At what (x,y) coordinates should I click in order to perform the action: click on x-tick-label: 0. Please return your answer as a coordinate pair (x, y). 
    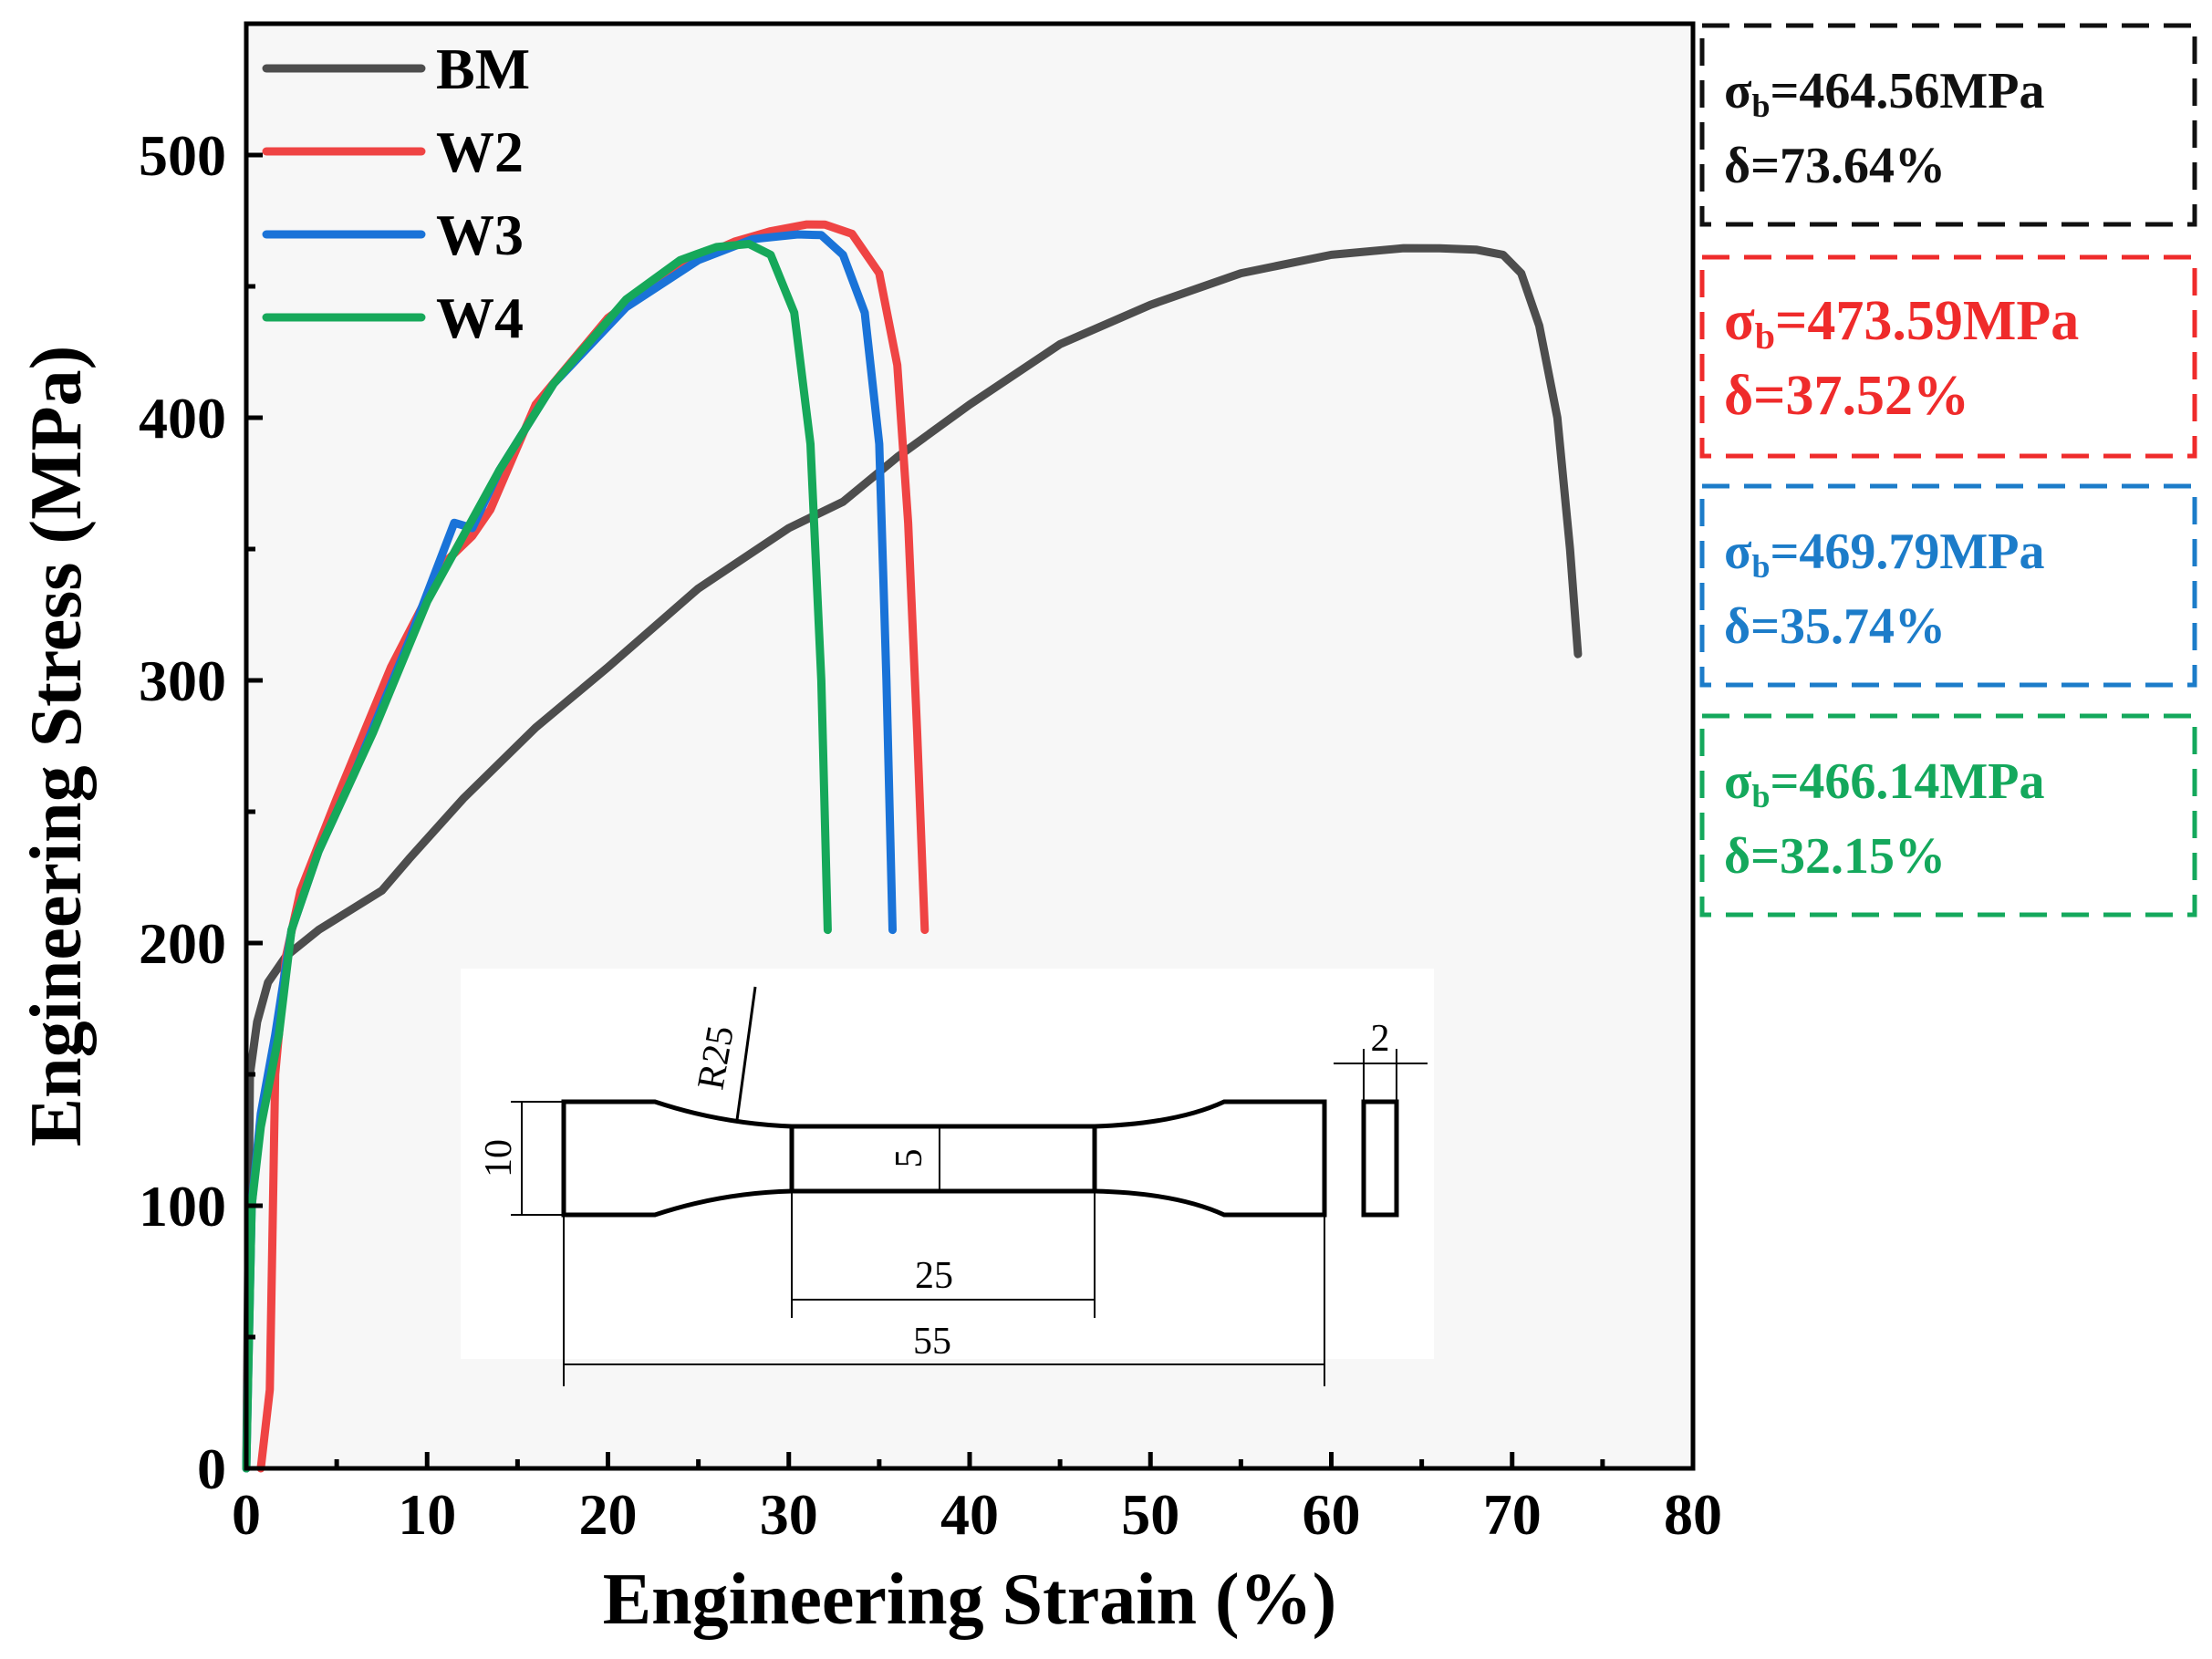
    Looking at the image, I should click on (247, 1515).